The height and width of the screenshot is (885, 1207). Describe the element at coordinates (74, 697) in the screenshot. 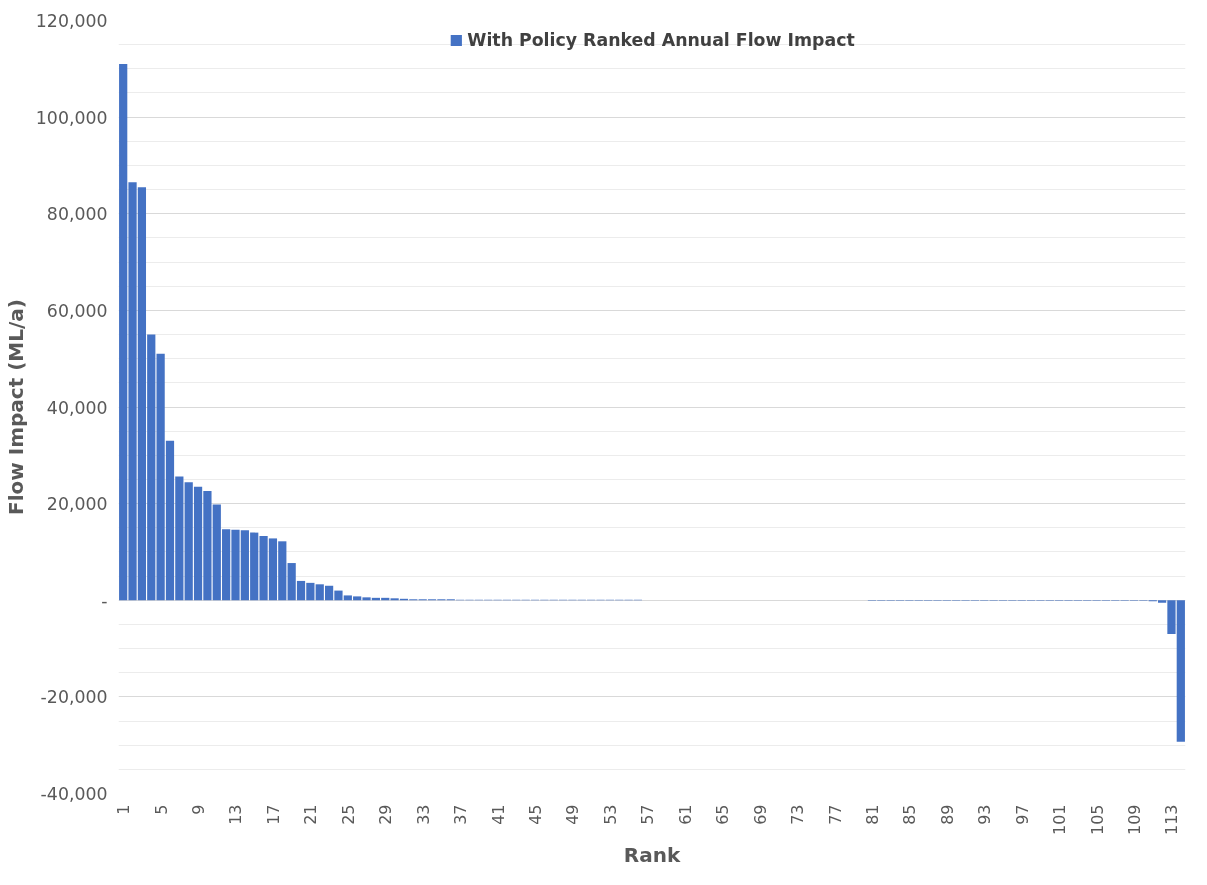

I see `y-tick-label: -20,000` at that location.